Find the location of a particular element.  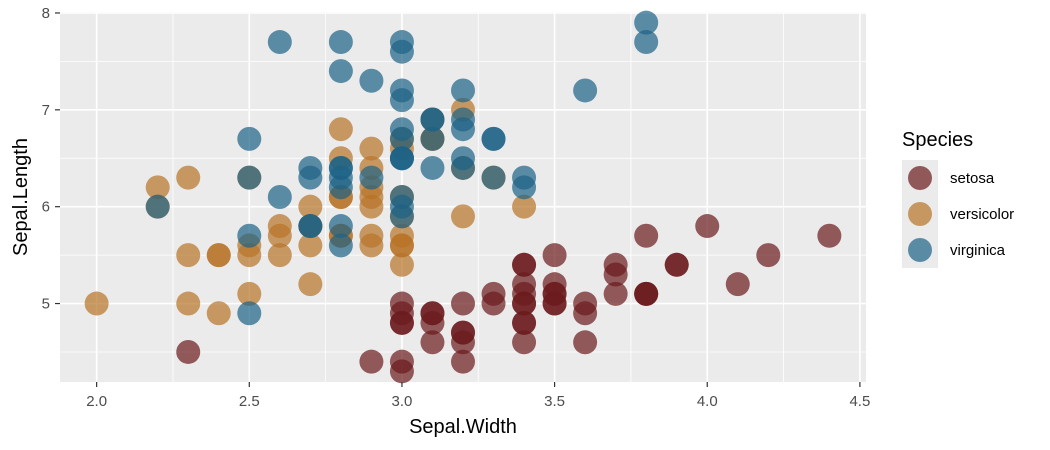

legend-label-versicolor: versicolor is located at coordinates (982, 214).